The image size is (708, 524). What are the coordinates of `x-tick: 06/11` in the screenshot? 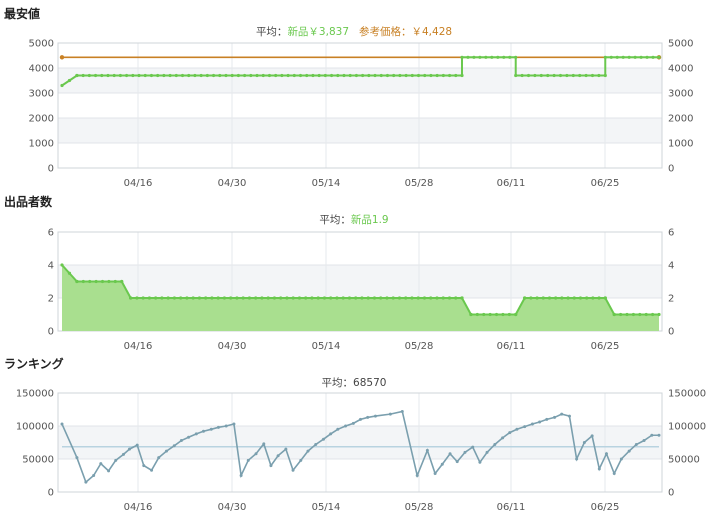 It's located at (511, 183).